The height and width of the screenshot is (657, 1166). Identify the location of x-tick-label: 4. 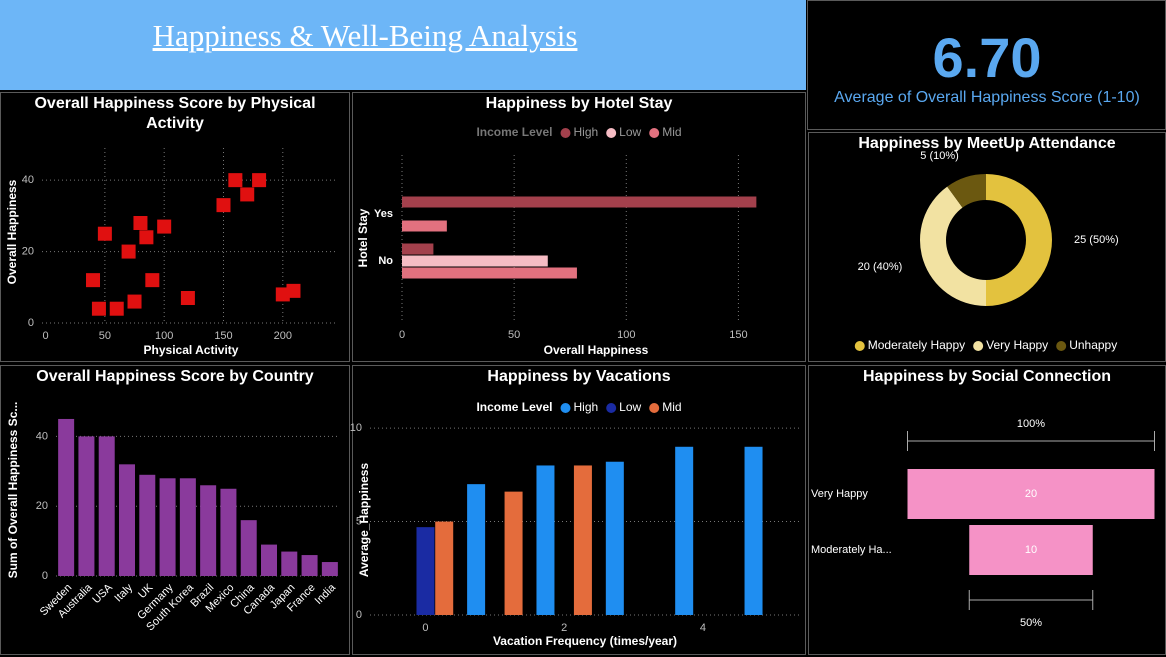
(703, 628).